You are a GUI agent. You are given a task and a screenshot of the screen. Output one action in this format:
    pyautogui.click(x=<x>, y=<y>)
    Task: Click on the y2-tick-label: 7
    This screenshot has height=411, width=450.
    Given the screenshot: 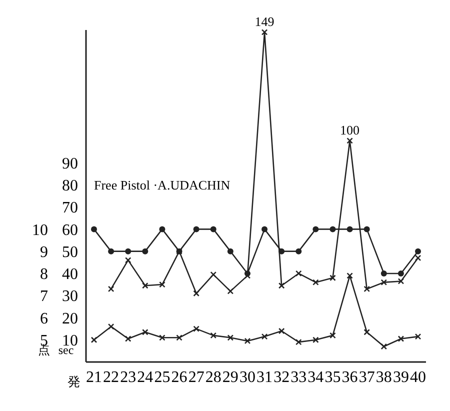 What is the action you would take?
    pyautogui.click(x=44, y=297)
    